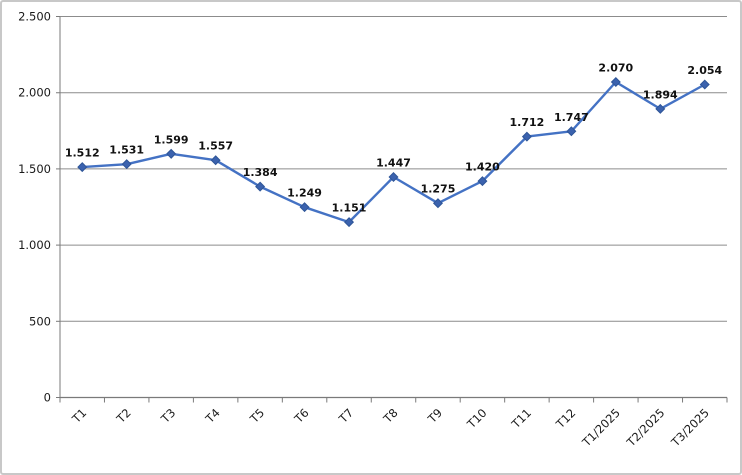 This screenshot has width=742, height=475. Describe the element at coordinates (34, 245) in the screenshot. I see `y-axis-label: 1.000` at that location.